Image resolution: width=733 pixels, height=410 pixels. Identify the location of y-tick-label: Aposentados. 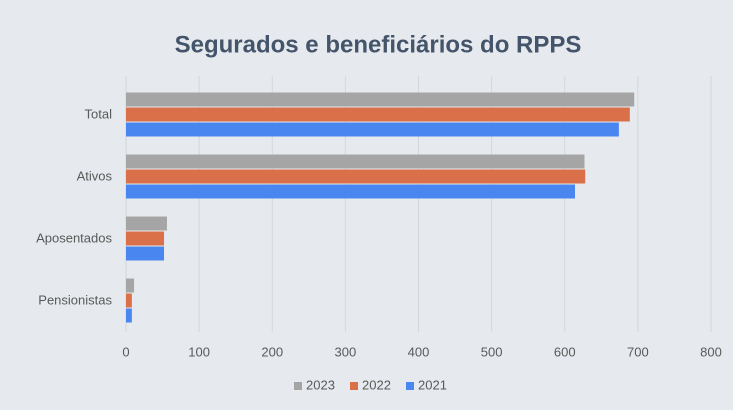
(74, 237).